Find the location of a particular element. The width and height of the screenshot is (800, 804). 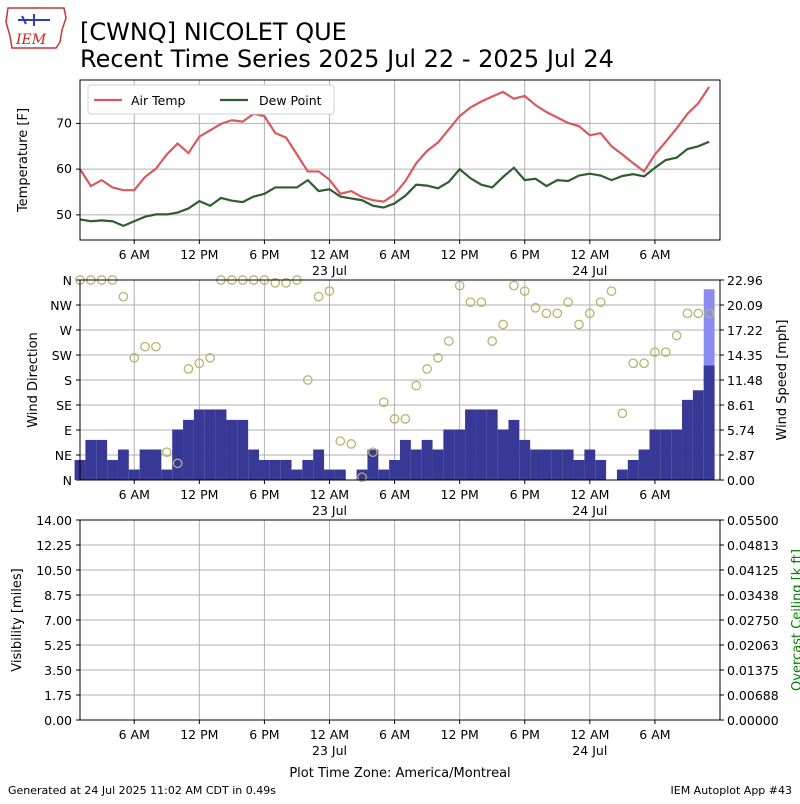

vis-tick-label: 7.00 is located at coordinates (58, 620).